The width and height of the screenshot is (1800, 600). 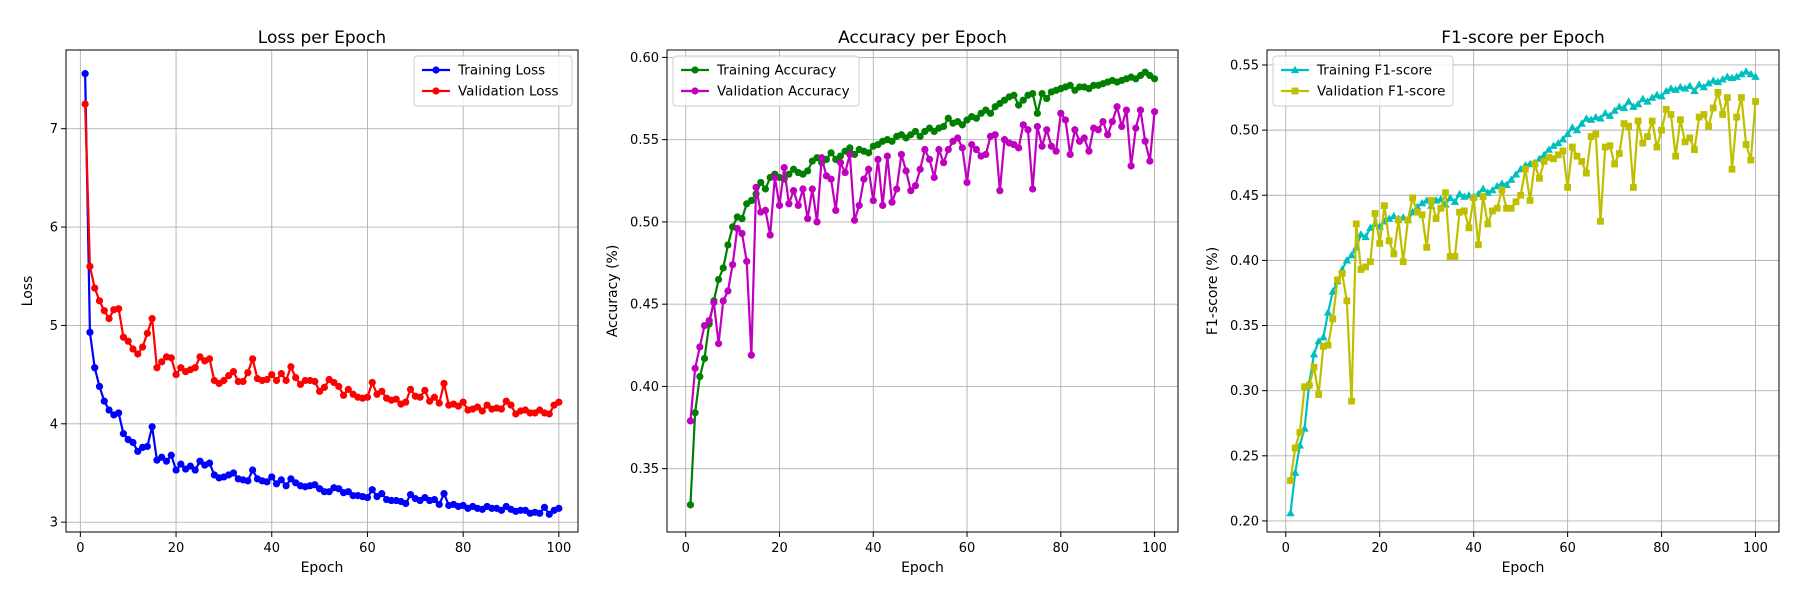 What do you see at coordinates (558, 548) in the screenshot?
I see `x-tick-label: 100` at bounding box center [558, 548].